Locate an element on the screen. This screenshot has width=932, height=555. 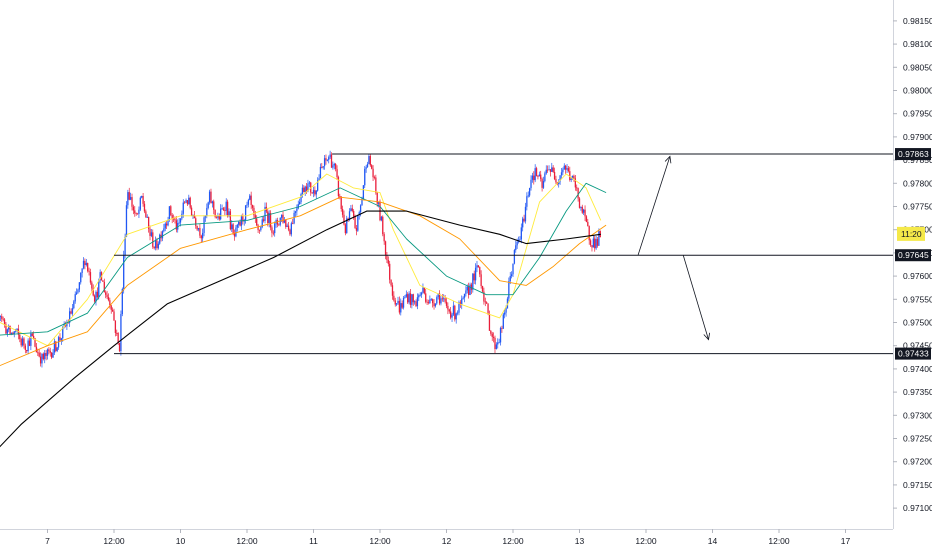
price-tick-label: 0.97200 is located at coordinates (917, 462).